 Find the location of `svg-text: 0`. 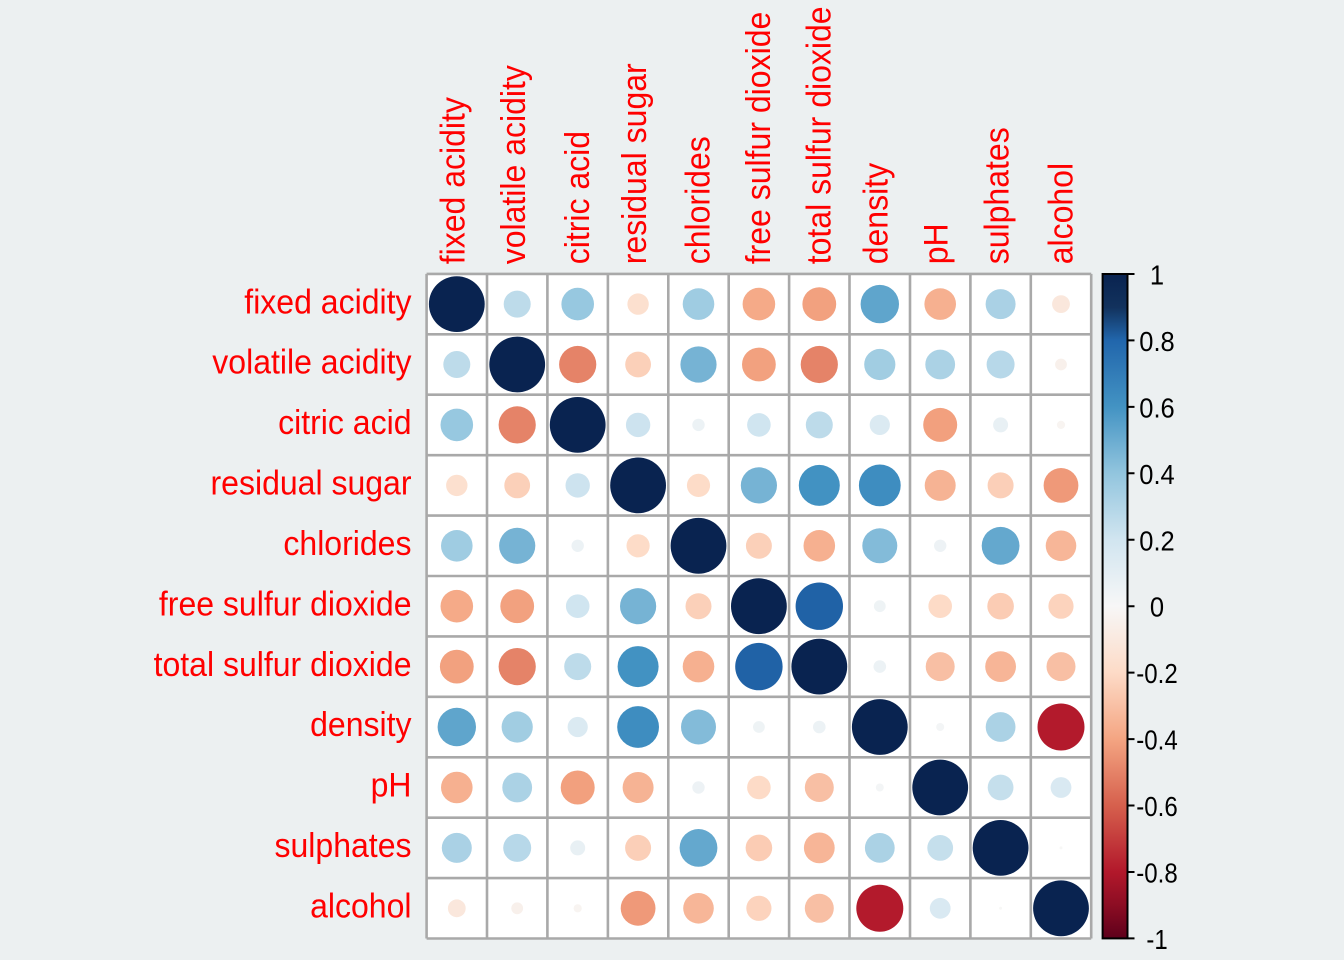

svg-text: 0 is located at coordinates (1157, 607).